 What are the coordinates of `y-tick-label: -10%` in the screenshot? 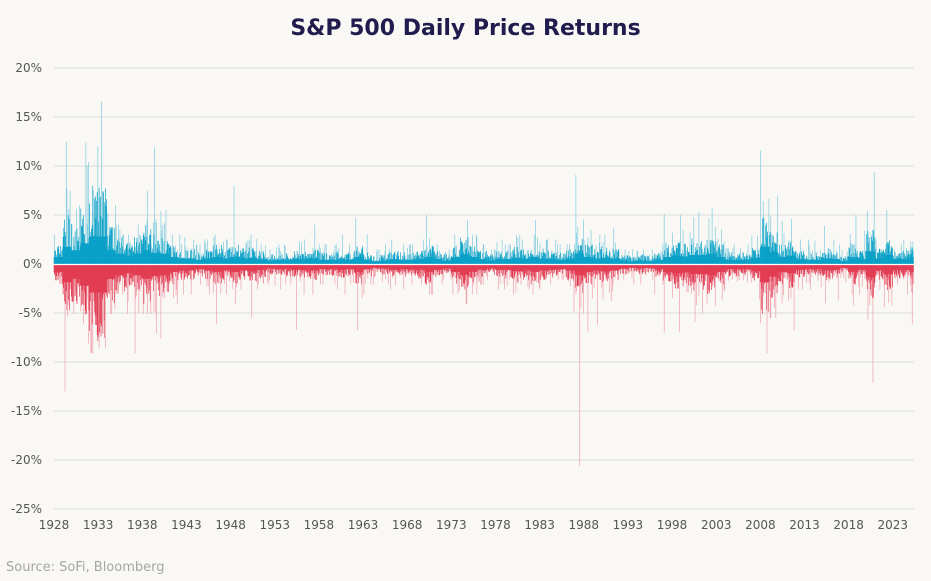 It's located at (26, 362).